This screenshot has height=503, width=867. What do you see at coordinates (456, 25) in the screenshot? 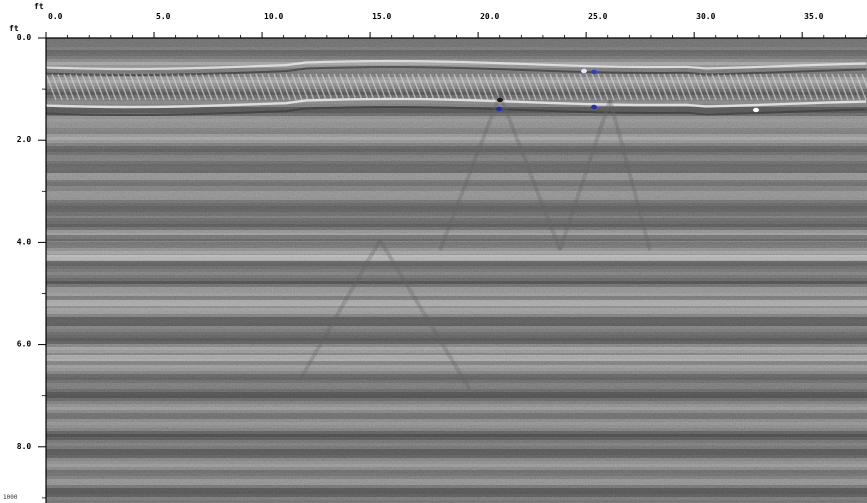
I see `x-axis: 0.0 5.0 10.0 15.0 20.0 25.0 30.0 35.0` at bounding box center [456, 25].